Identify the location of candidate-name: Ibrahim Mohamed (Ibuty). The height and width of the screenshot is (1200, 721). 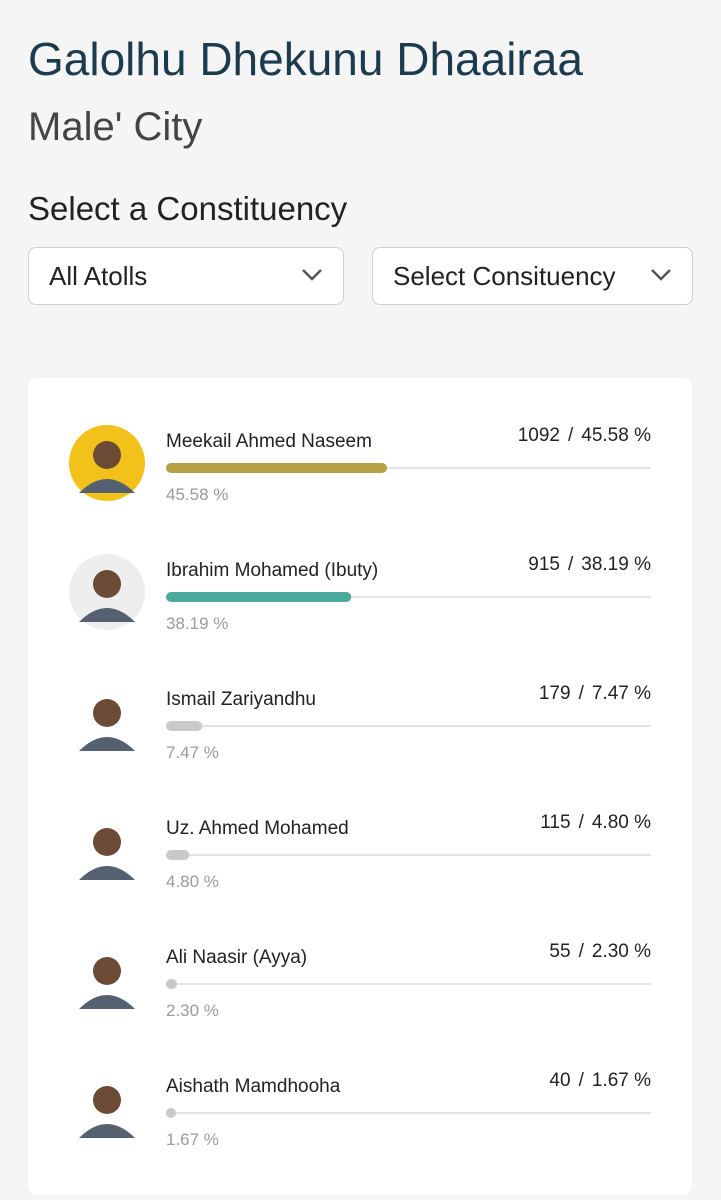
(272, 570).